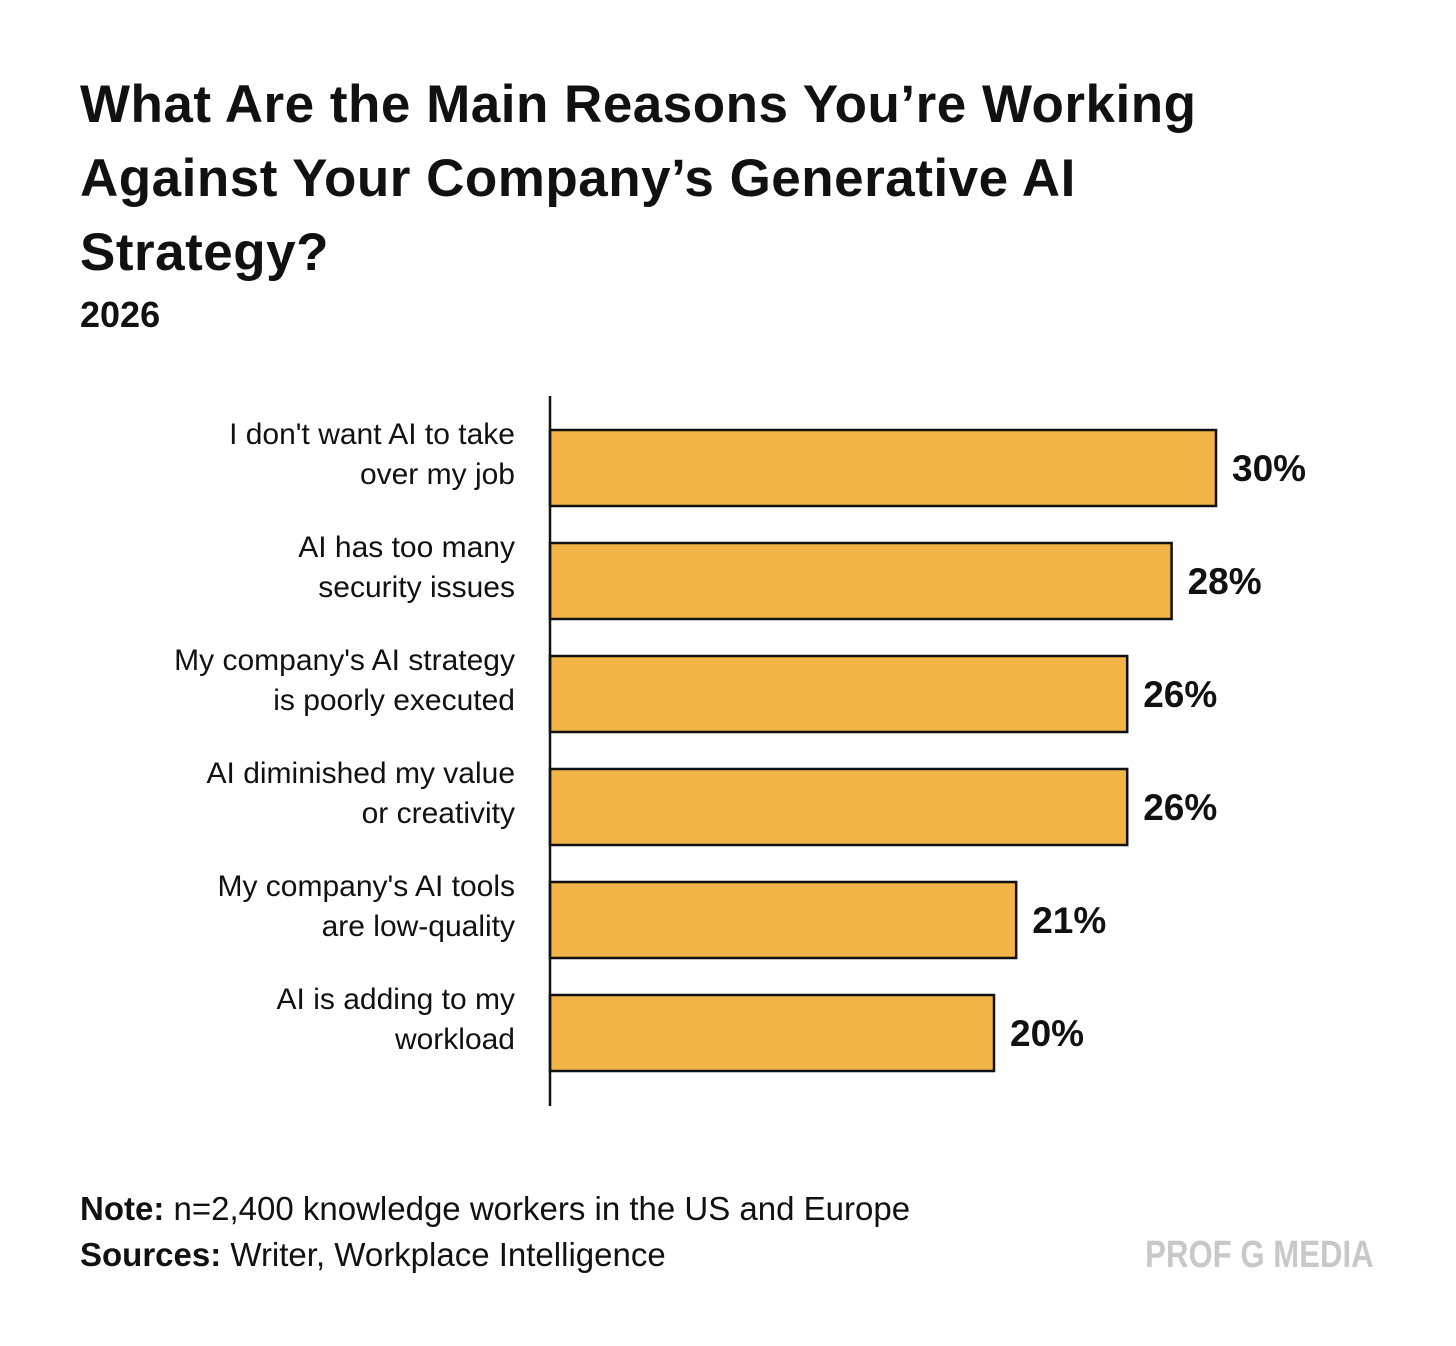 Image resolution: width=1456 pixels, height=1346 pixels. Describe the element at coordinates (122, 1208) in the screenshot. I see `note-label: Note:` at that location.